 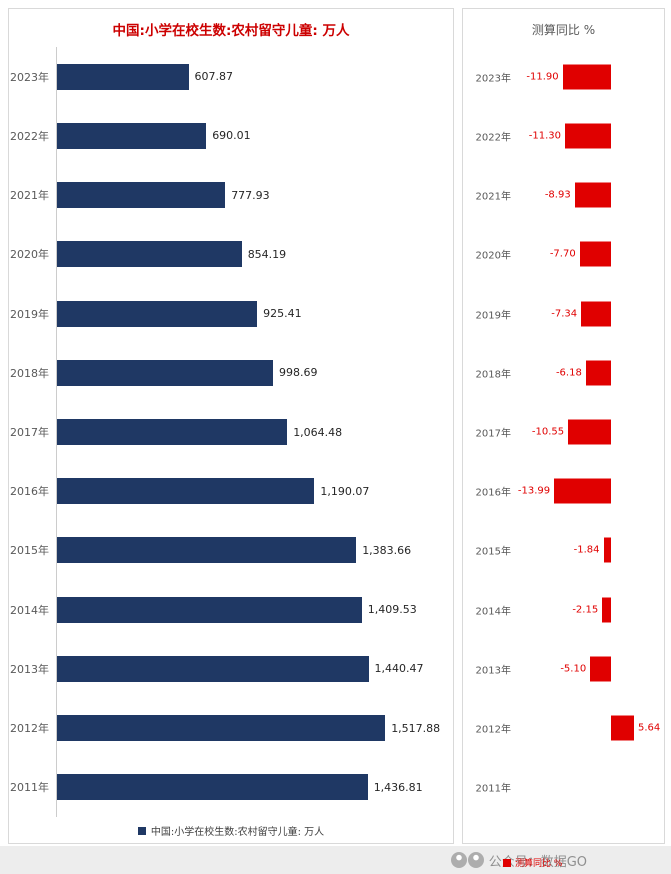 What do you see at coordinates (493, 730) in the screenshot?
I see `y-axis-label: 2012年` at bounding box center [493, 730].